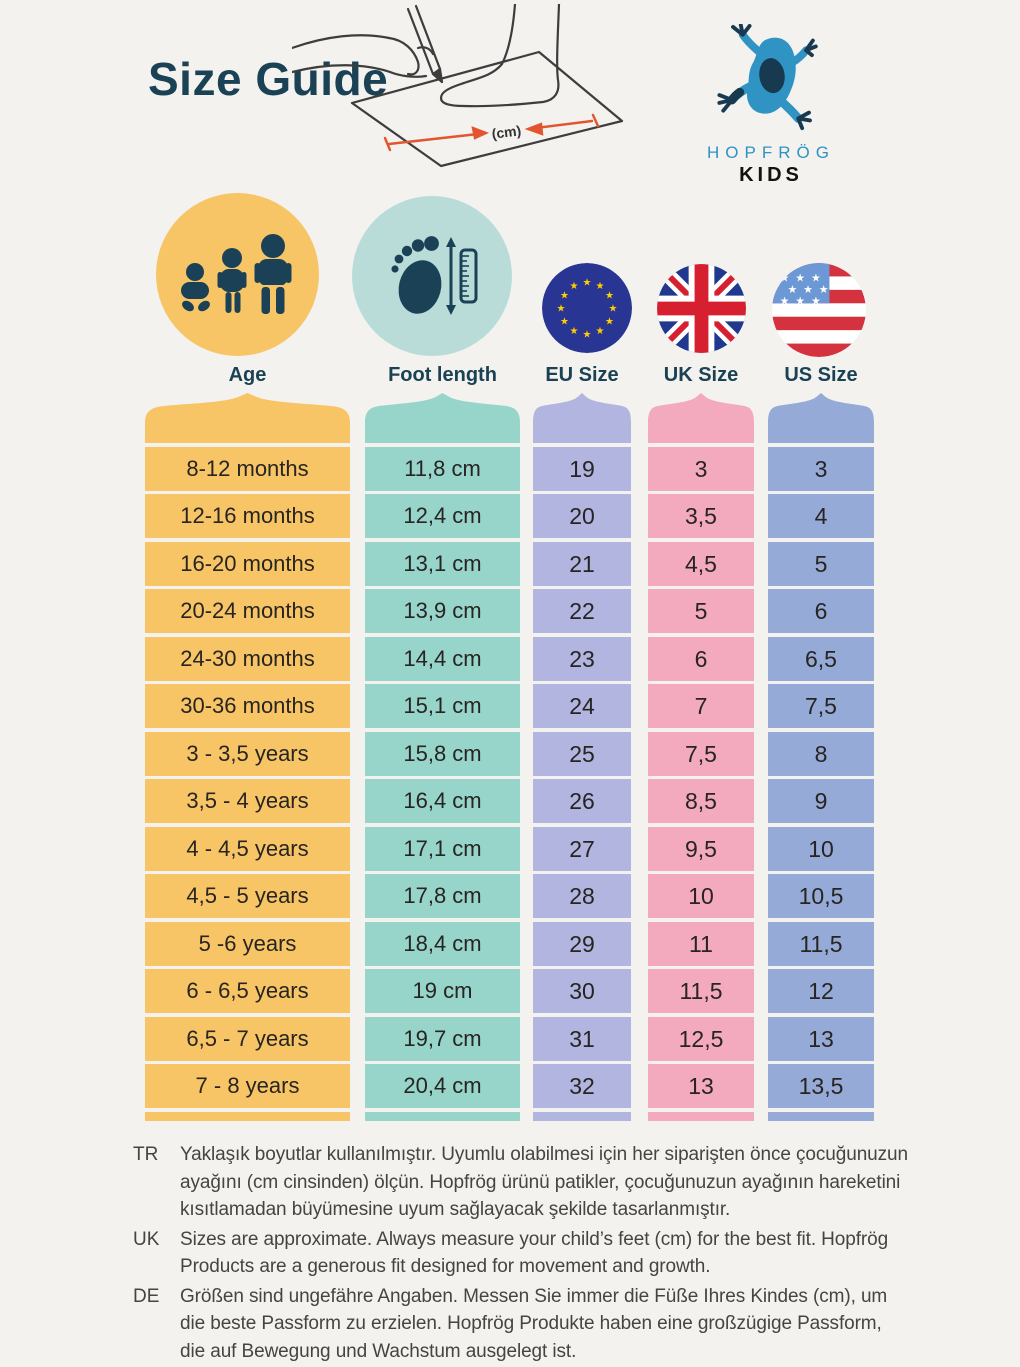 The width and height of the screenshot is (1020, 1367). I want to click on table-cell: 19 cm, so click(442, 991).